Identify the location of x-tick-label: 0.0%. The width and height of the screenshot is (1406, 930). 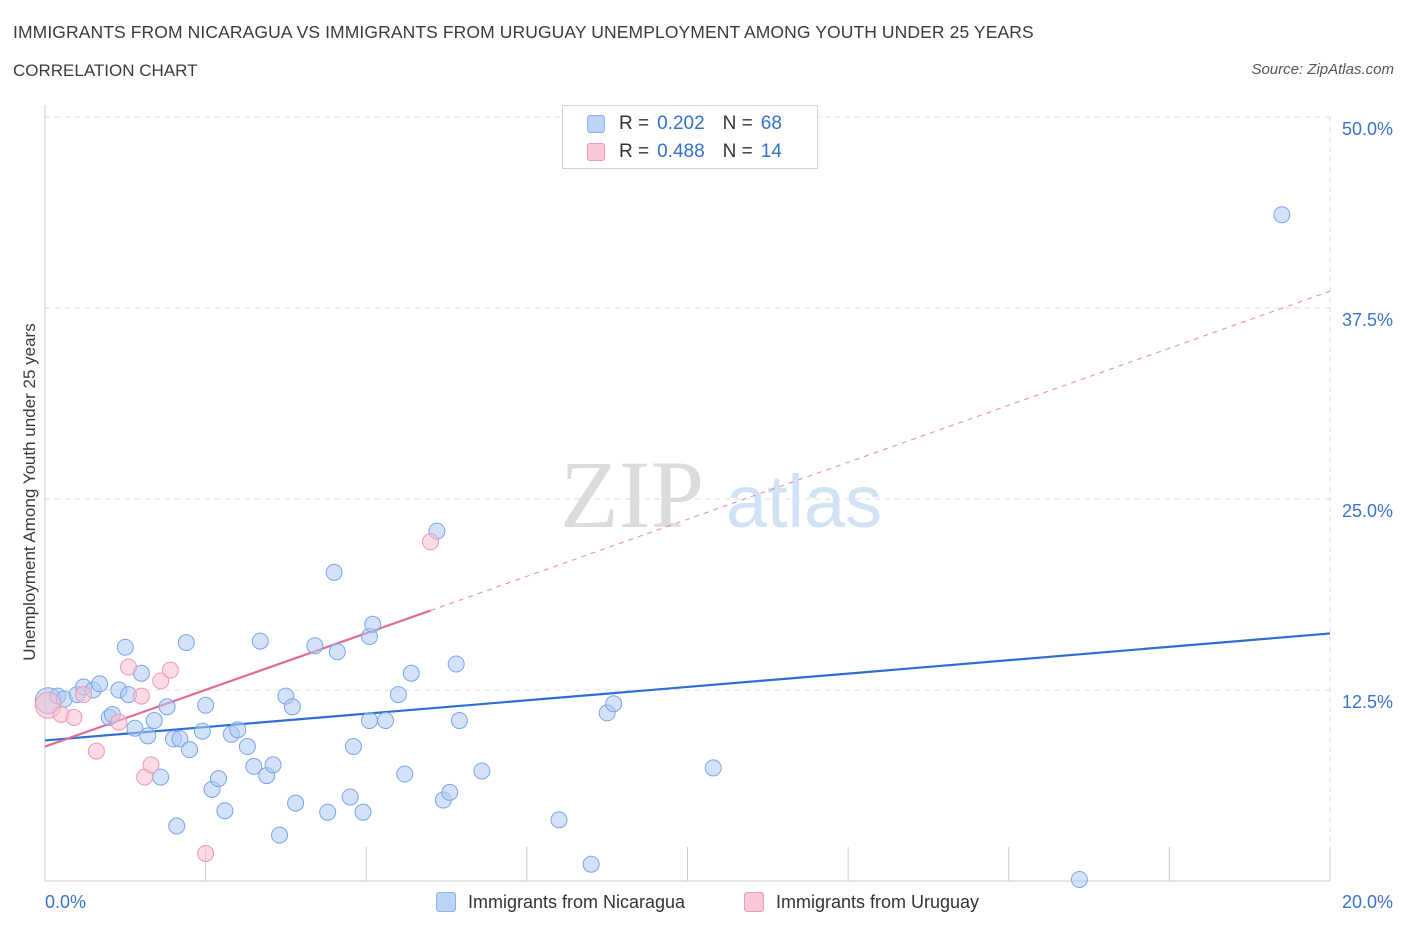
(65, 902).